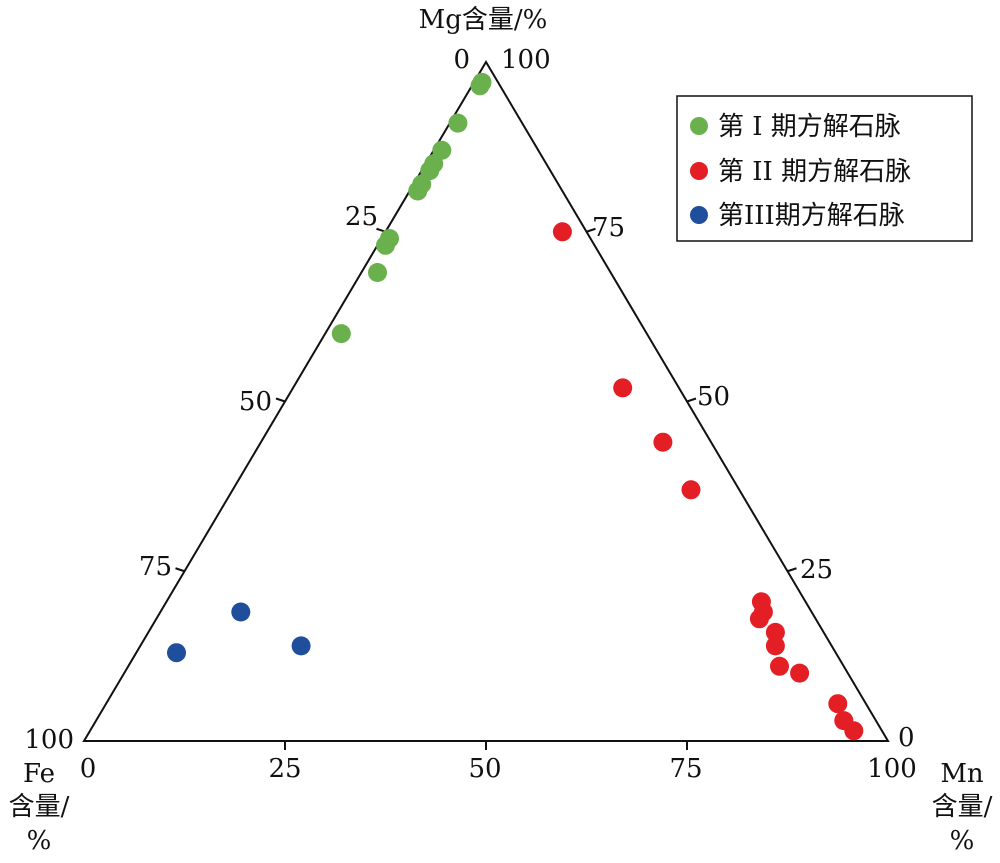 This screenshot has width=1000, height=863. I want to click on legend-label-phase-1: 第 I 期方解石脉, so click(809, 127).